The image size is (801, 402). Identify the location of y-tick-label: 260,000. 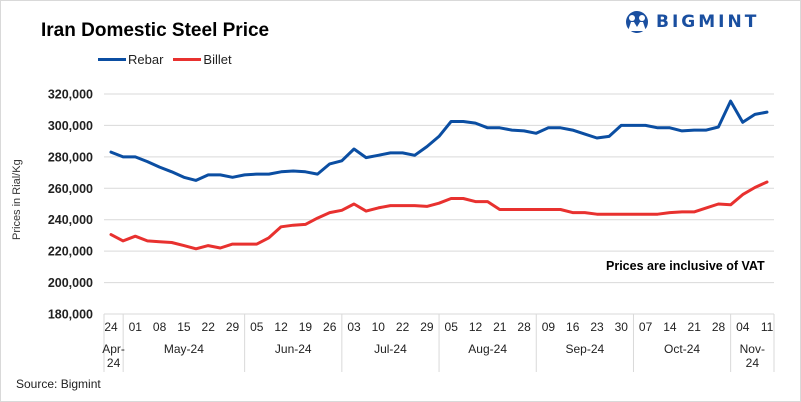
(70, 189).